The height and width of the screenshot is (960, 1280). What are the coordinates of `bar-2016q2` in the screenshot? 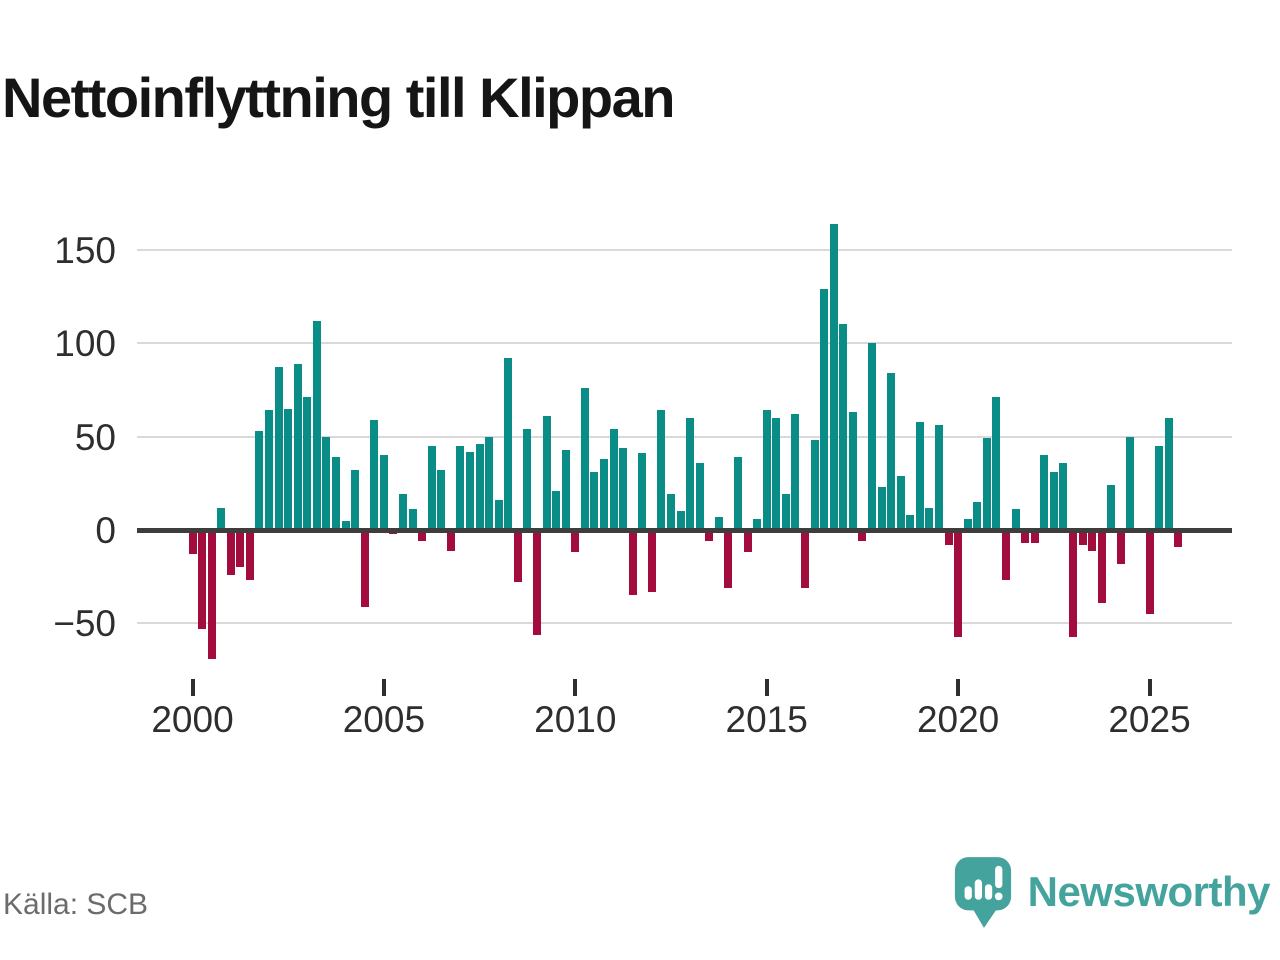 It's located at (814, 485).